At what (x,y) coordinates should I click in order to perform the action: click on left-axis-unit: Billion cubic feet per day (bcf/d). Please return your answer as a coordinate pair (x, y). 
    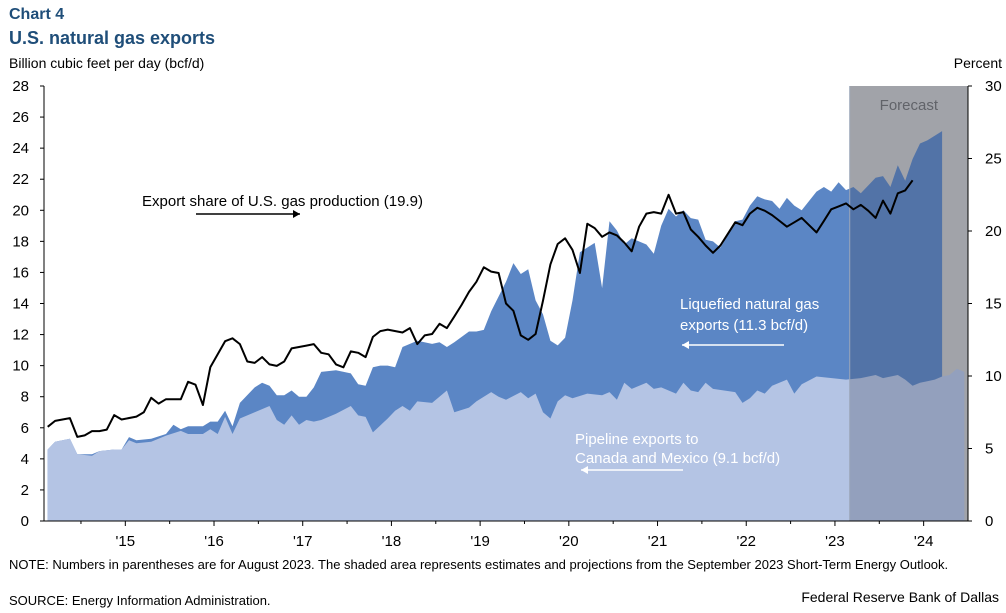
    Looking at the image, I should click on (107, 63).